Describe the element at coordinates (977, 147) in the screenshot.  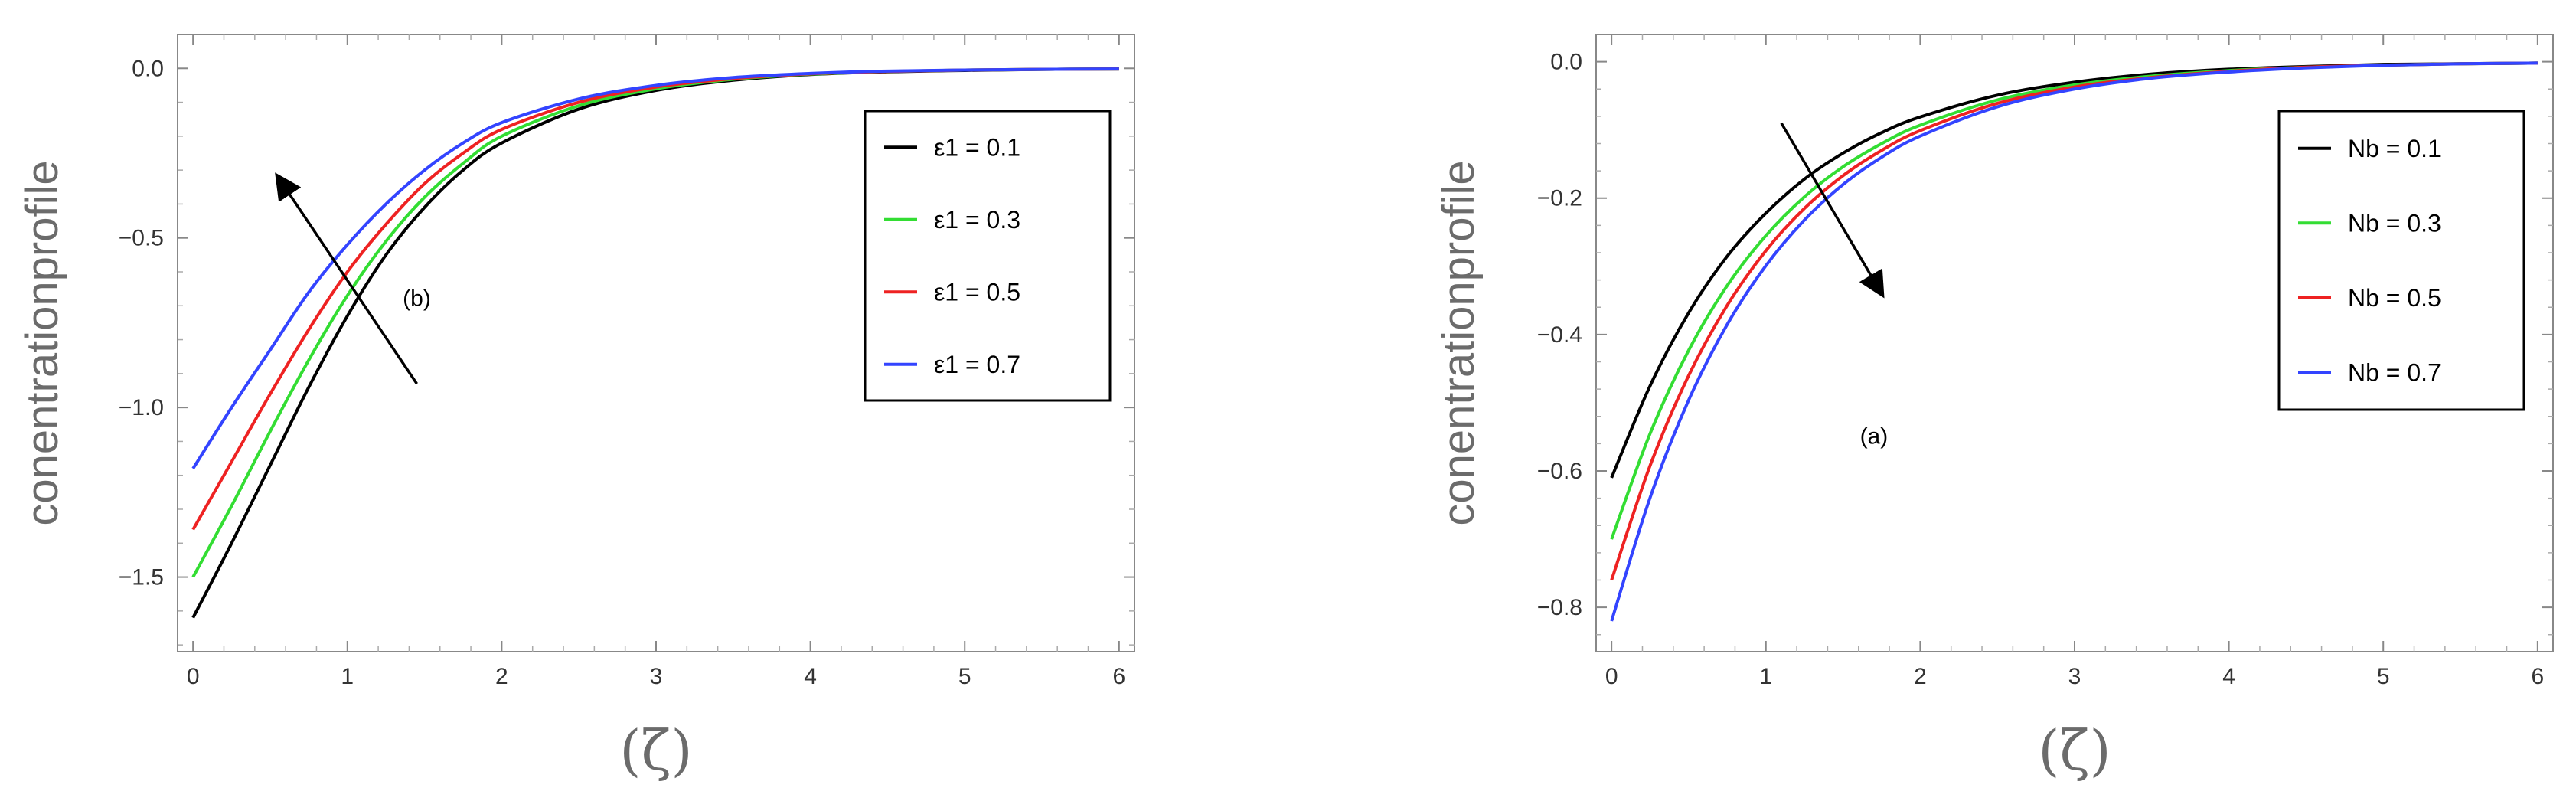
I see `legend-label: ε1 = 0.1` at that location.